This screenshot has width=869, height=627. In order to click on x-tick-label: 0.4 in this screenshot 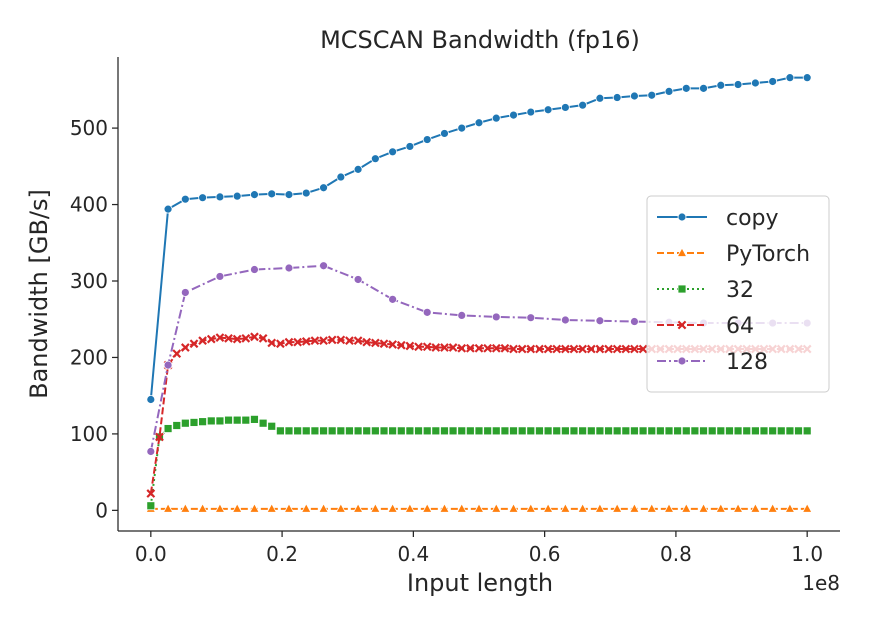, I will do `click(413, 554)`.